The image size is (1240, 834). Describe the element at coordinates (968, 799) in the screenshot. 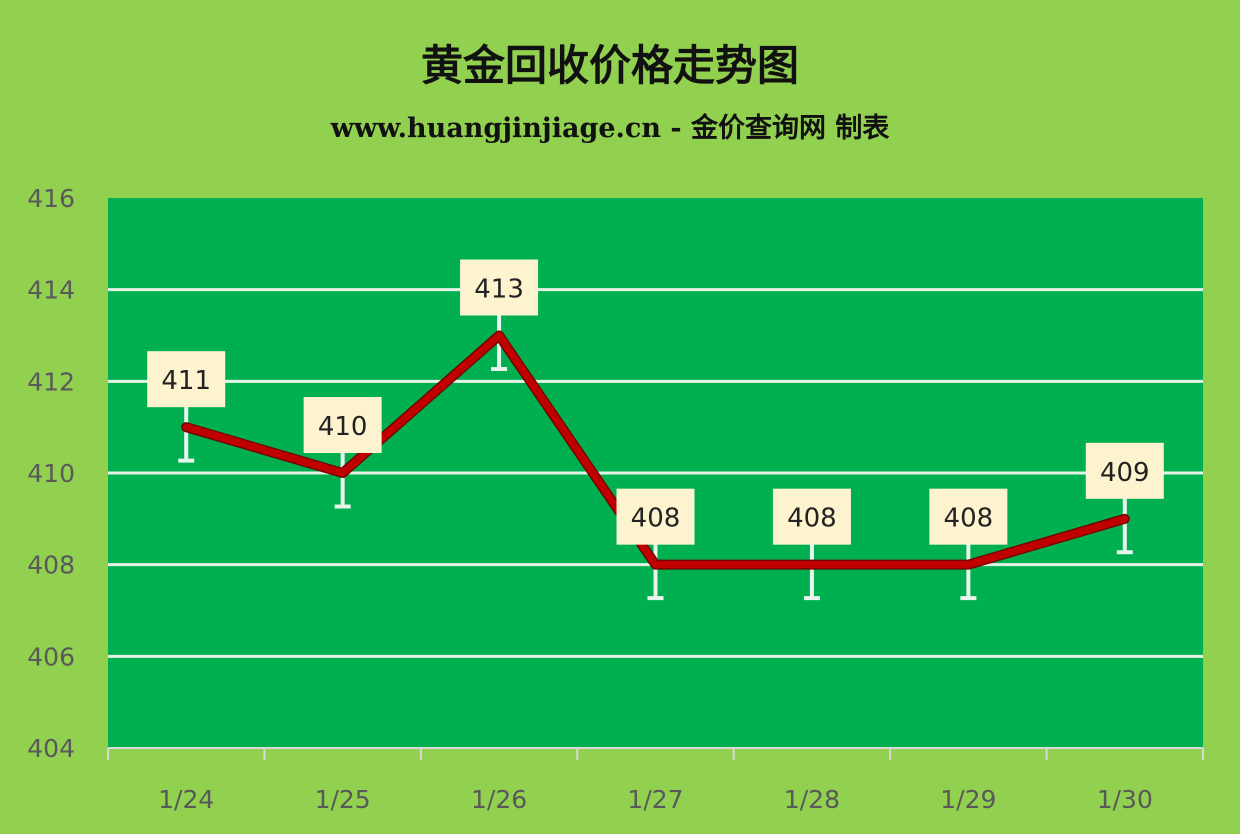

I see `x-tick-label: 1/29` at that location.